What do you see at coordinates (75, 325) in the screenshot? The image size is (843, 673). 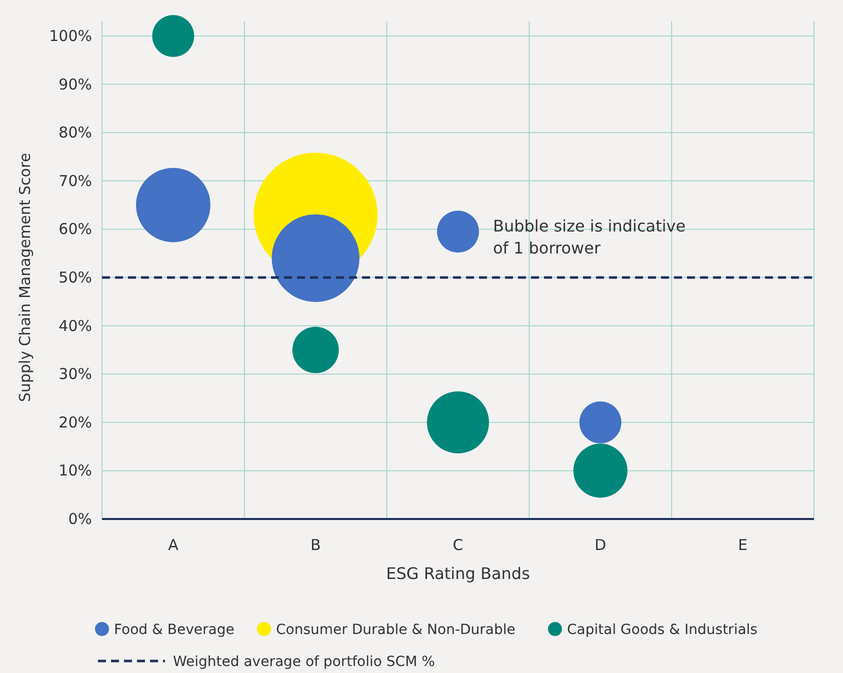 I see `y-tick-label: 40%` at bounding box center [75, 325].